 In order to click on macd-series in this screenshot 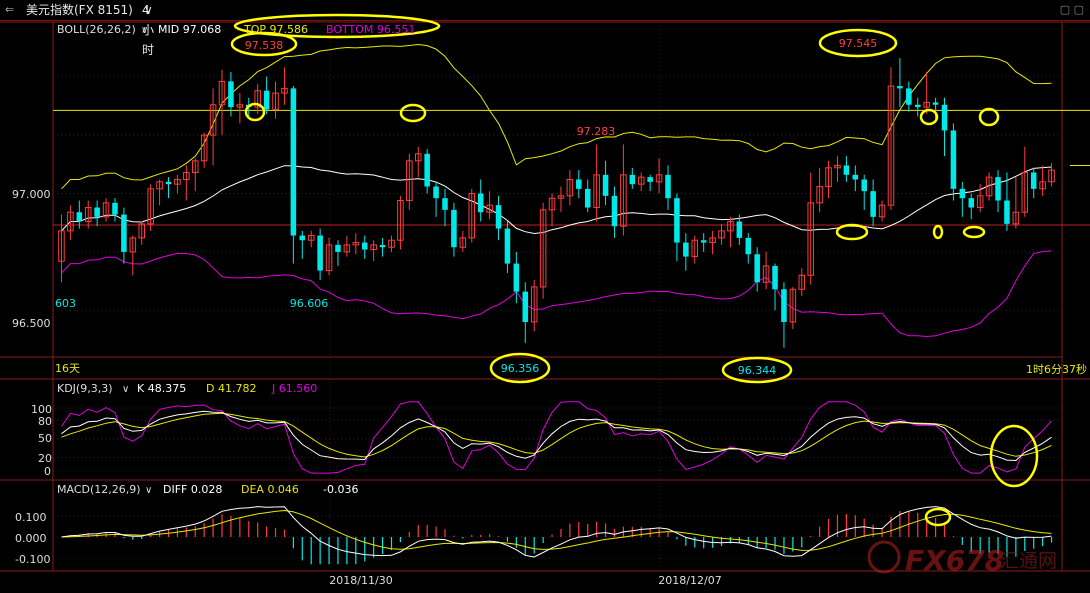, I will do `click(557, 535)`.